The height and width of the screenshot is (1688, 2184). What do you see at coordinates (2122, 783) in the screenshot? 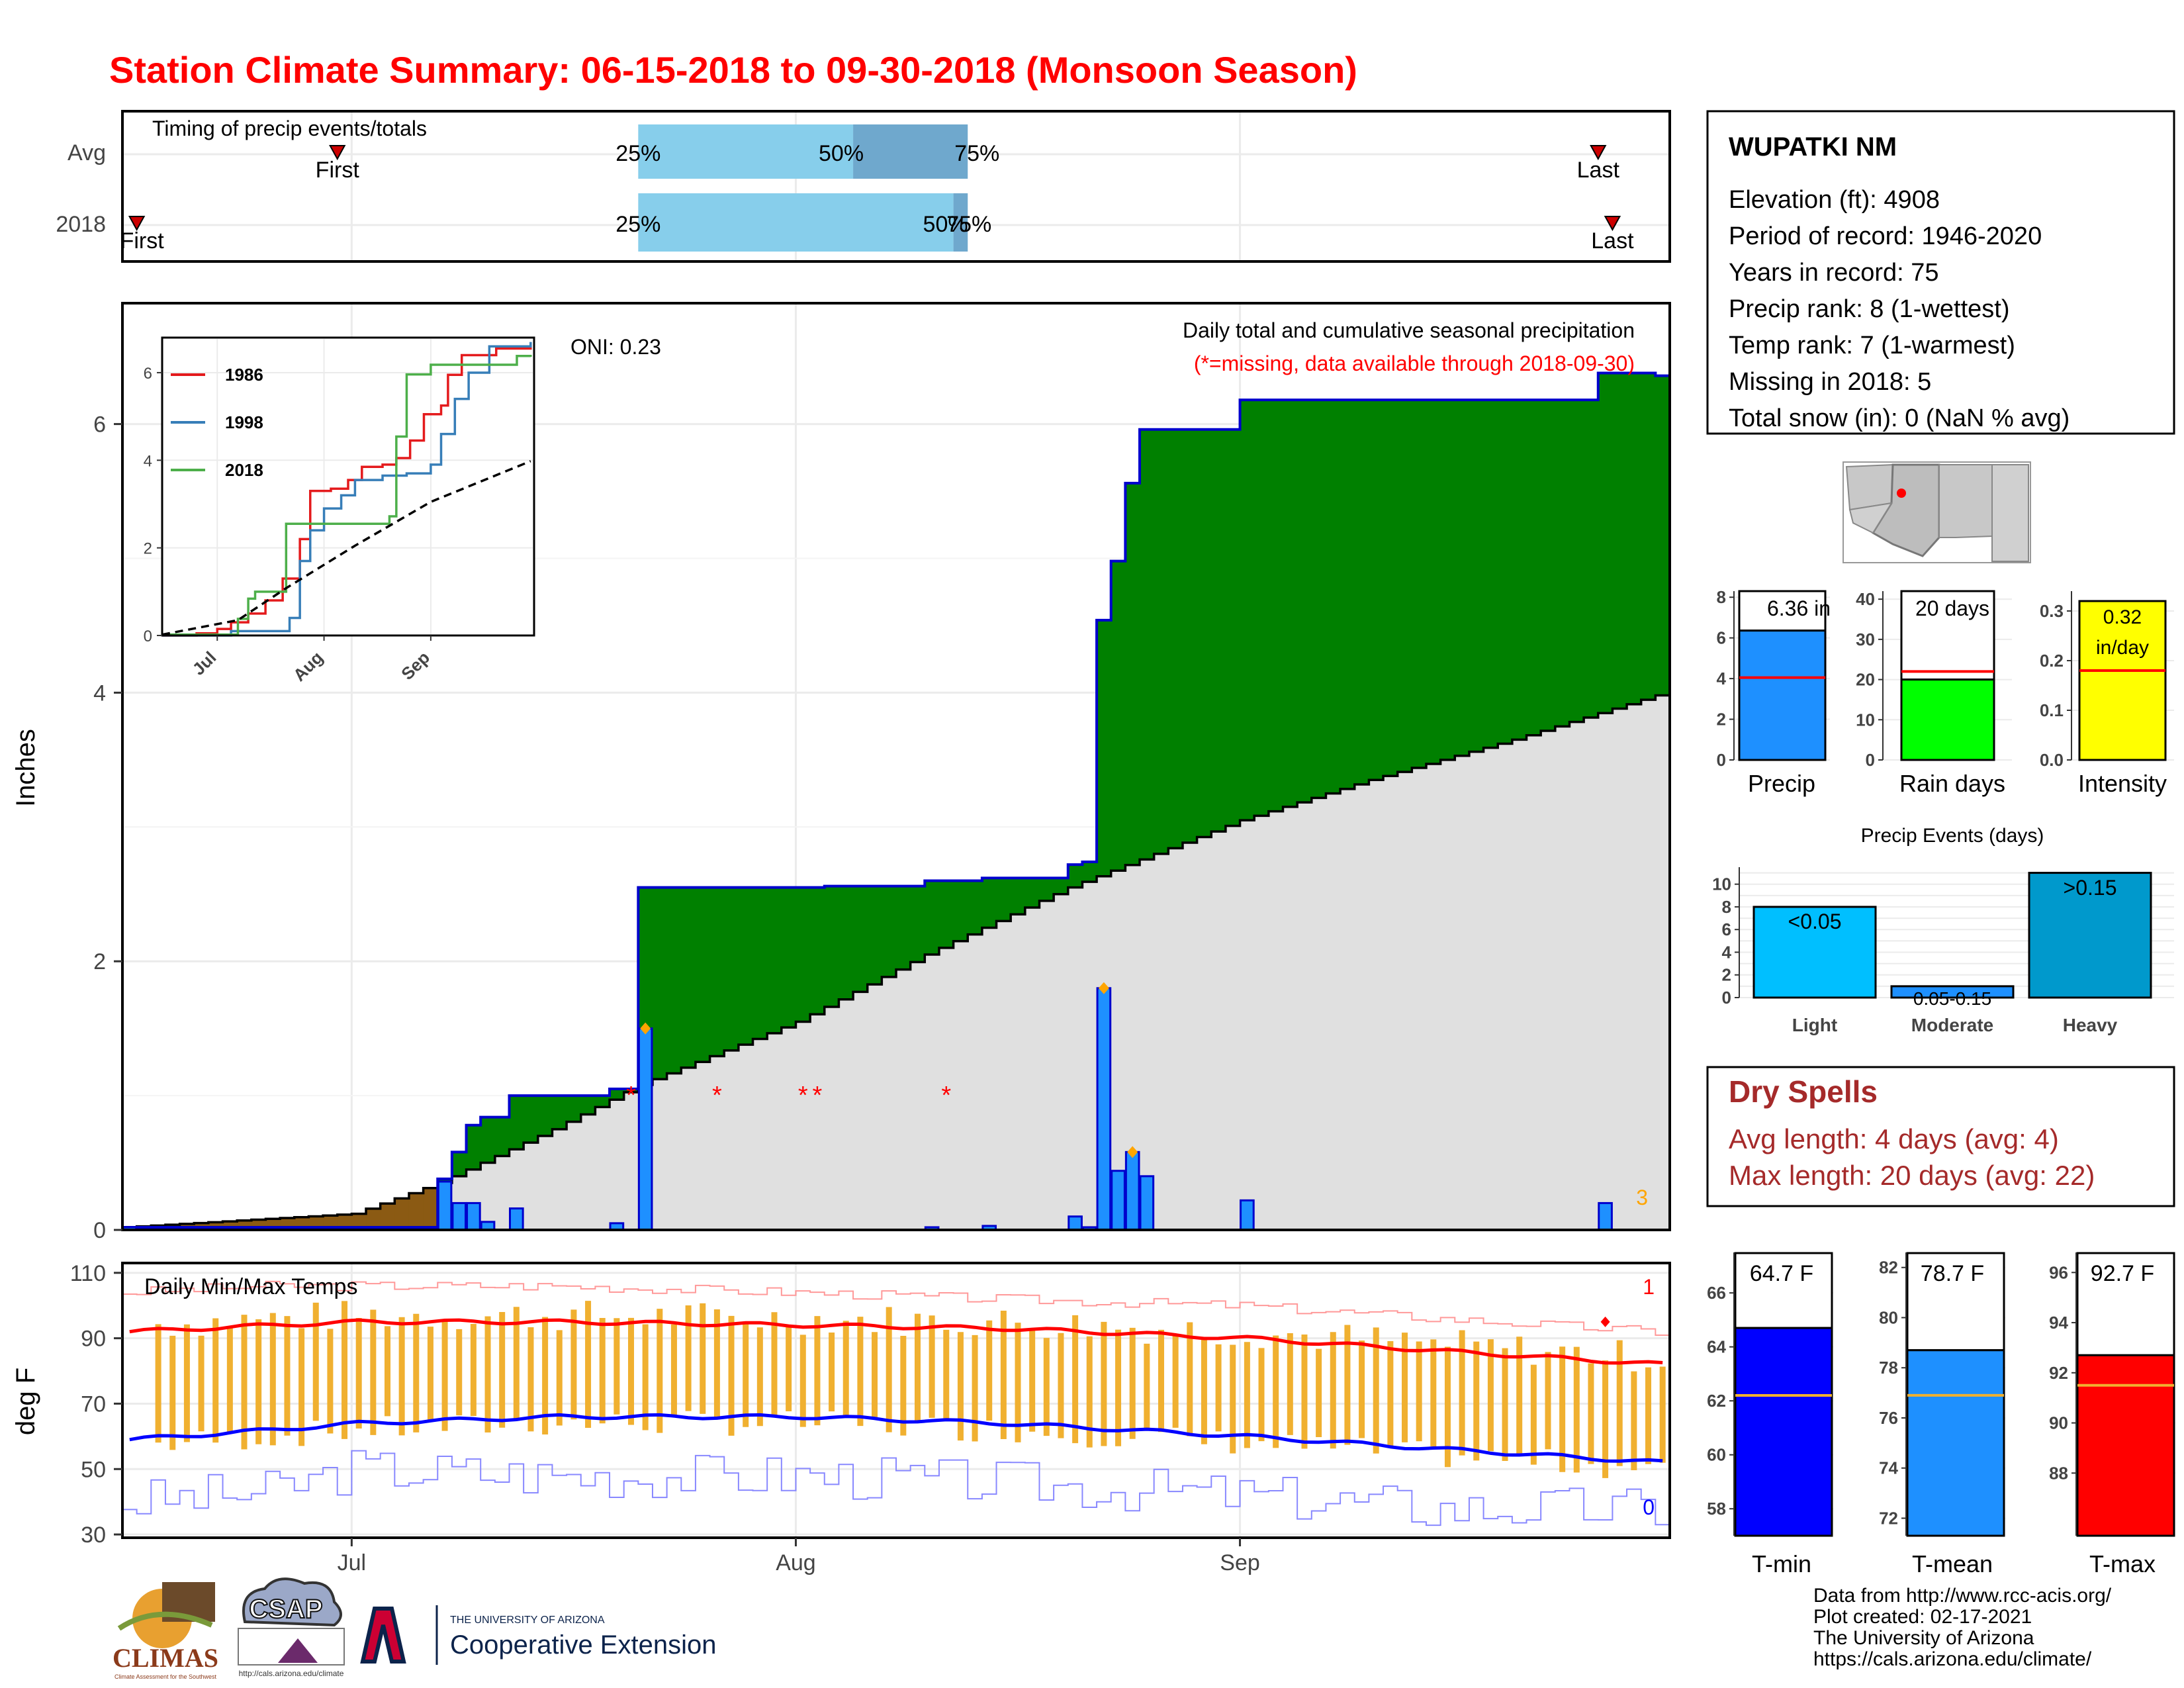
I see `summary-intensity-label: Intensity` at bounding box center [2122, 783].